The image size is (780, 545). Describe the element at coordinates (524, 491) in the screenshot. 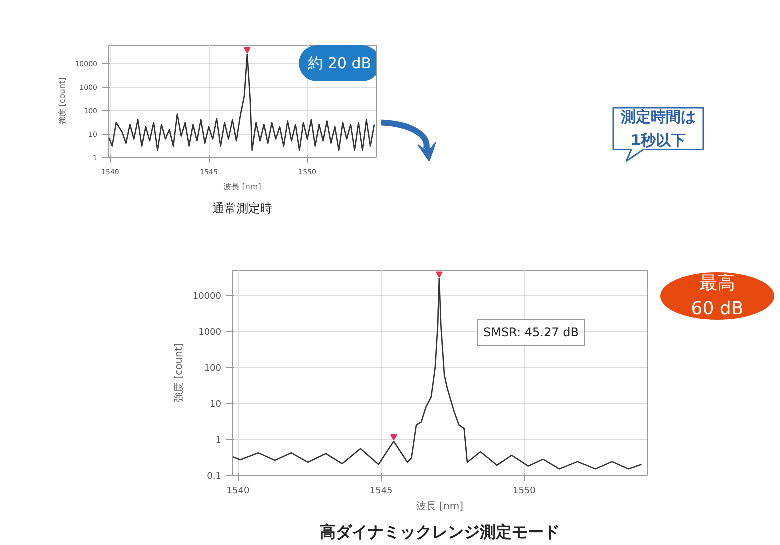

I see `x-tick-label: 1550` at that location.